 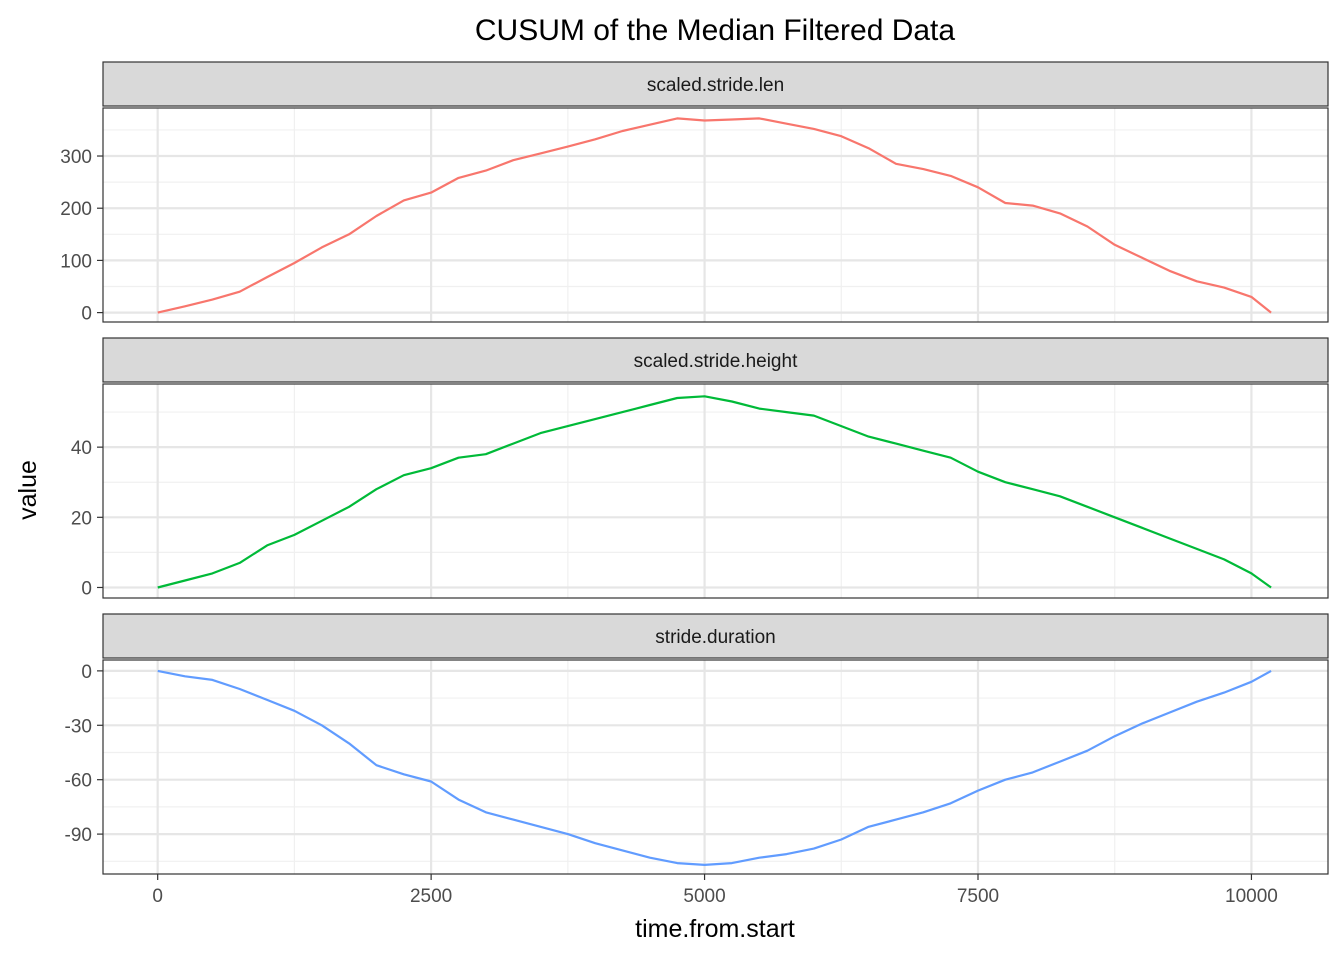 I want to click on y-tick-label: 300, so click(x=76, y=157).